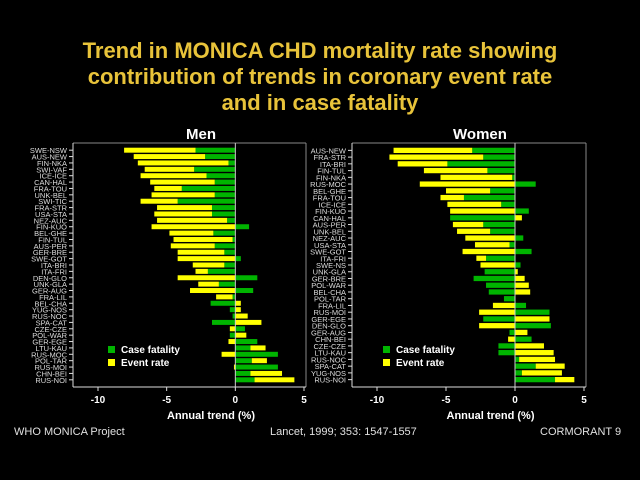 Image resolution: width=640 pixels, height=480 pixels. I want to click on women-x-tick-label: 5, so click(584, 400).